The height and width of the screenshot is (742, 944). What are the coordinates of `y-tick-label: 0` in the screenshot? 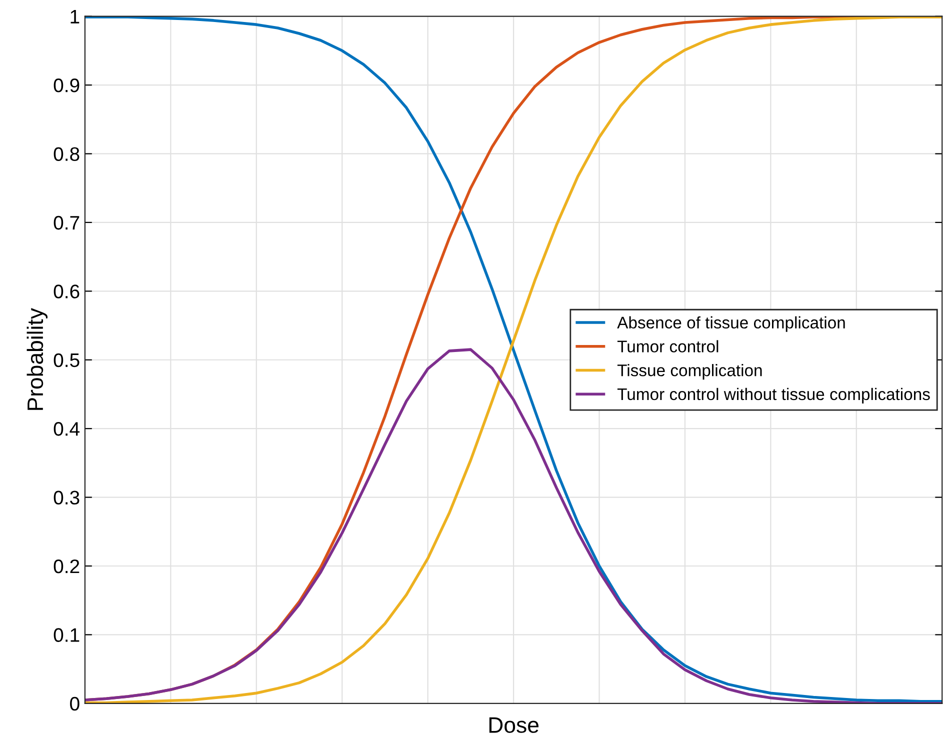 It's located at (75, 703).